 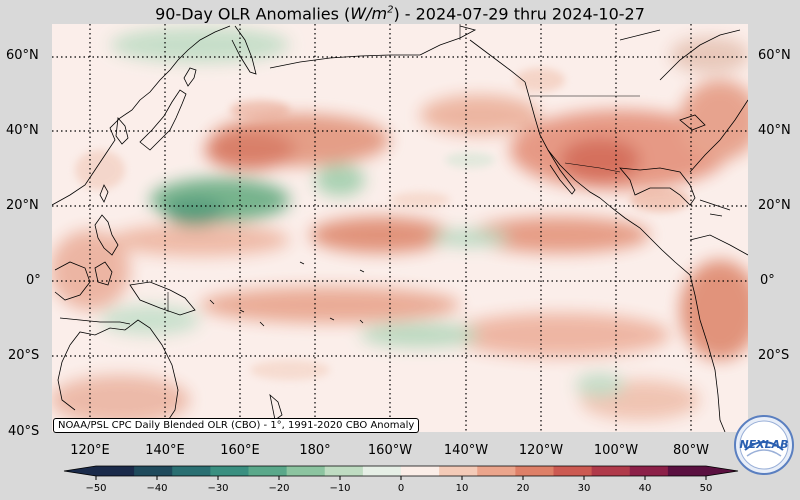 I want to click on lon-label-80w: 80°W, so click(x=691, y=450).